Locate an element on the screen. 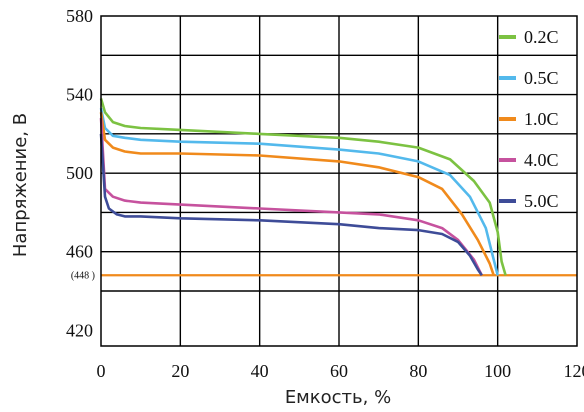  x-tick-label: 40 is located at coordinates (260, 371).